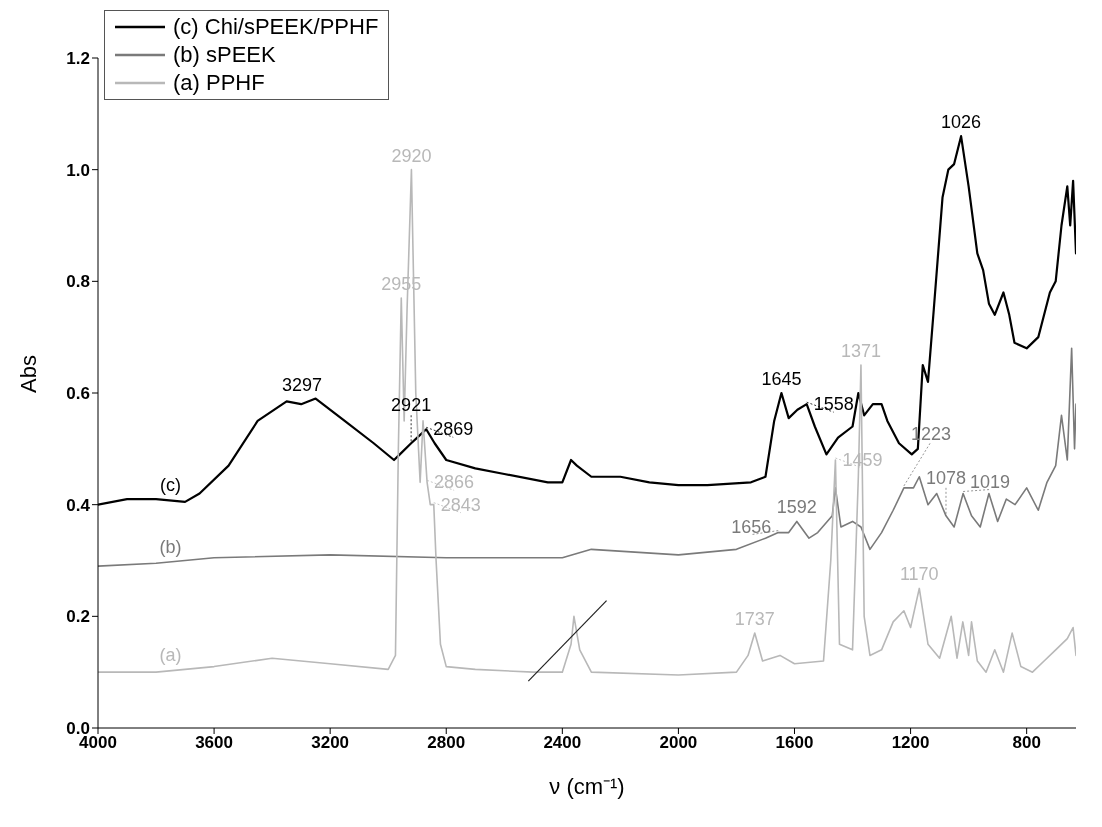  What do you see at coordinates (170, 655) in the screenshot?
I see `annotation: (a)` at bounding box center [170, 655].